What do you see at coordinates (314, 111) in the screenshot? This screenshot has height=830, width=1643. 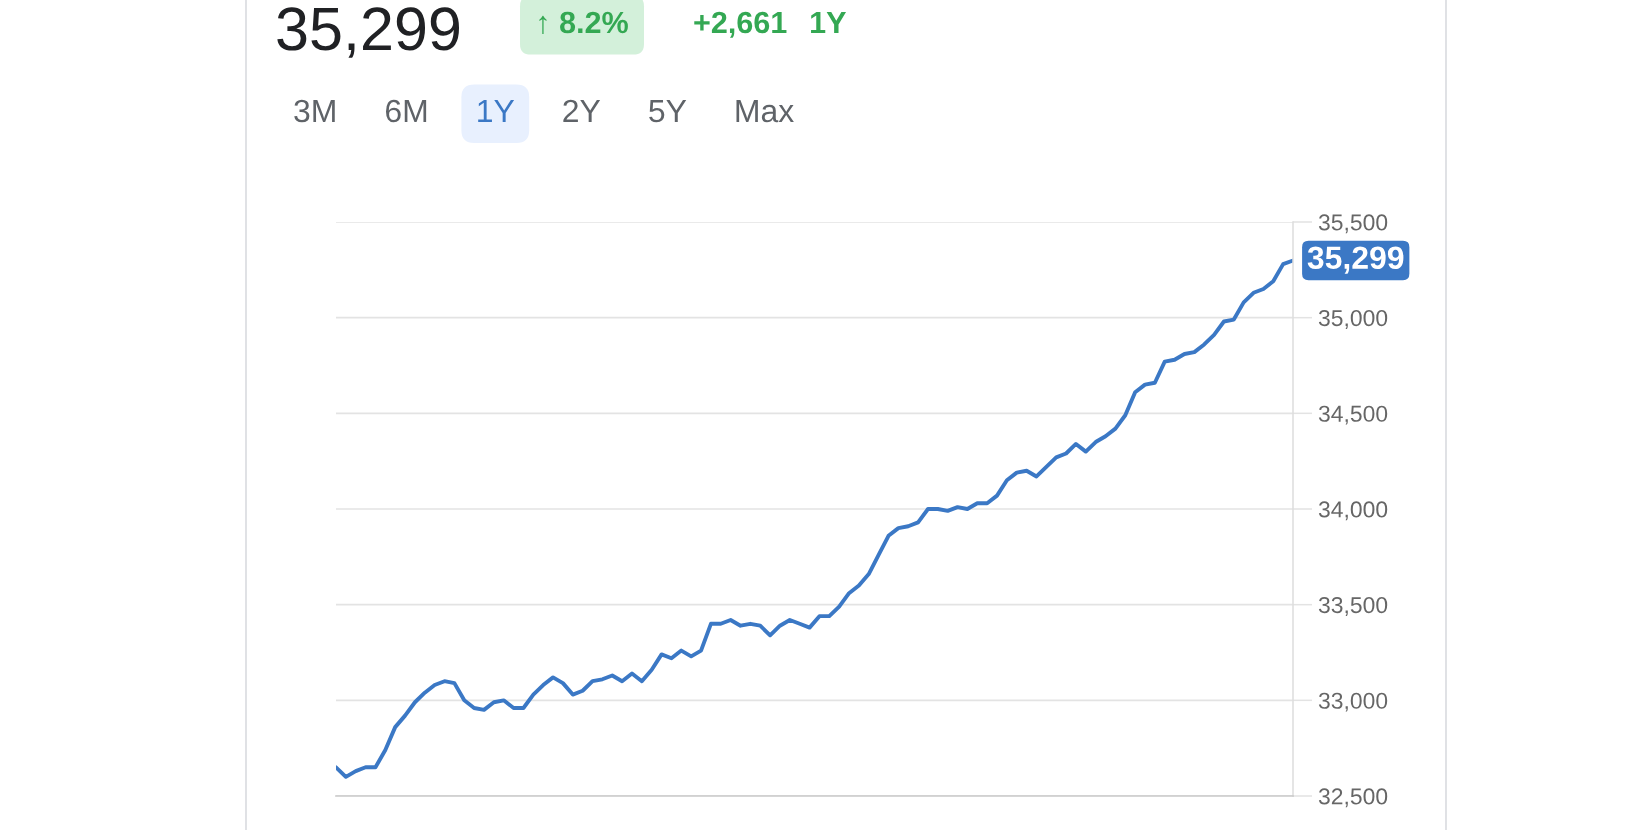 I see `text: 3M` at bounding box center [314, 111].